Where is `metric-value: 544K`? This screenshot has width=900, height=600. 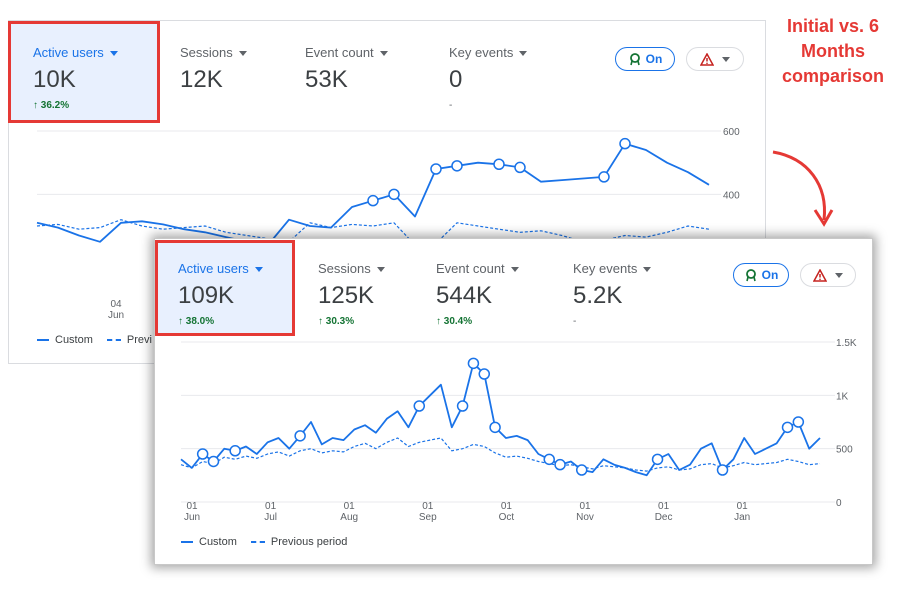
metric-value: 544K is located at coordinates (464, 295).